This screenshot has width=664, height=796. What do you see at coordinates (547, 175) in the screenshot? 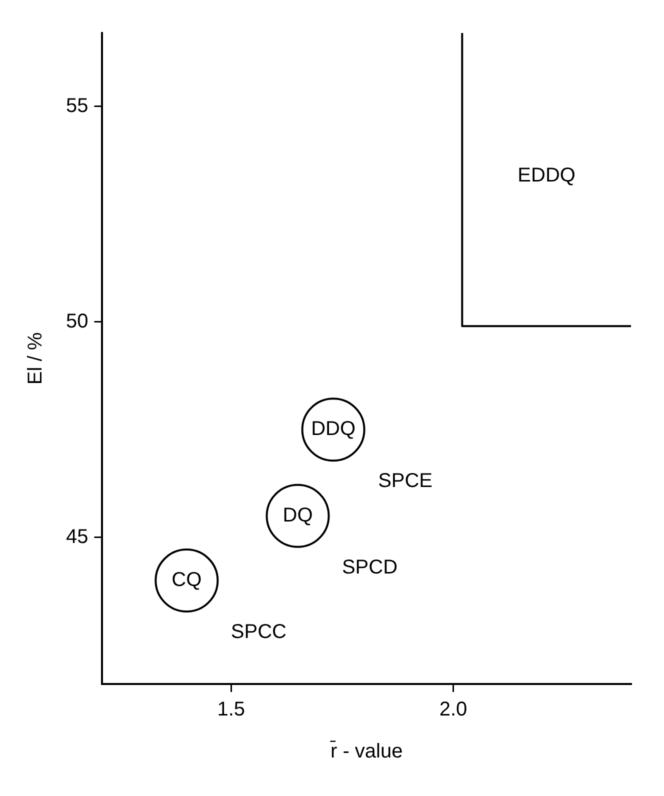
I see `text: EDDQ` at bounding box center [547, 175].